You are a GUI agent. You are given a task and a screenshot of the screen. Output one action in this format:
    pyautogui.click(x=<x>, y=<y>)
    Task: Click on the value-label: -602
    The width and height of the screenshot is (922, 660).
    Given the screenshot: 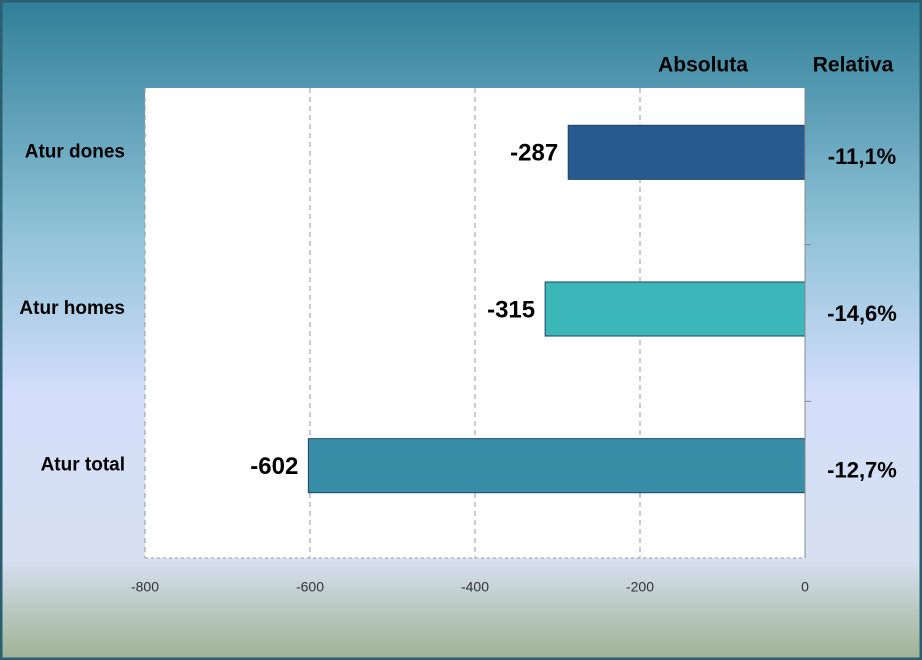 What is the action you would take?
    pyautogui.click(x=274, y=466)
    